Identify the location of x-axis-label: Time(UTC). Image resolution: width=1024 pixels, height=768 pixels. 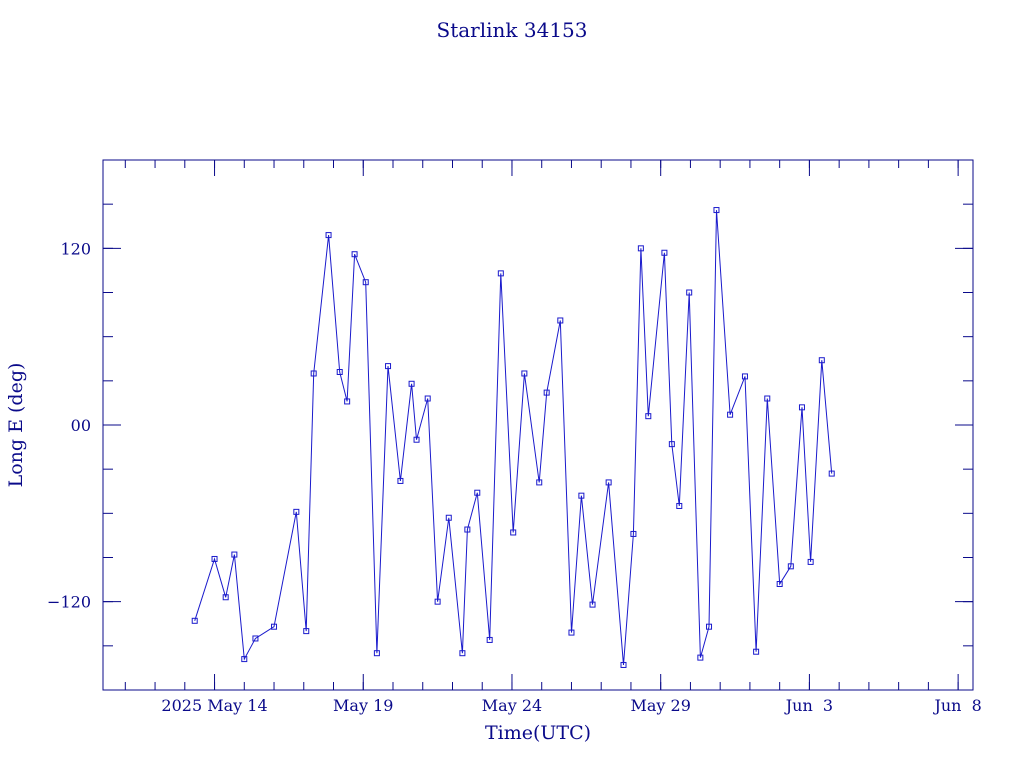
(538, 733).